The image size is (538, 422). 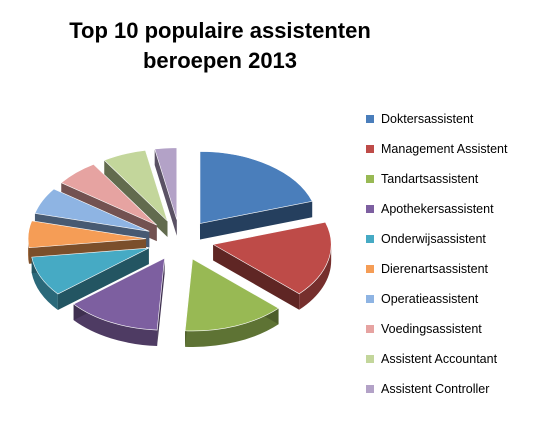 I want to click on legend-item: Operatieassistent, so click(x=436, y=299).